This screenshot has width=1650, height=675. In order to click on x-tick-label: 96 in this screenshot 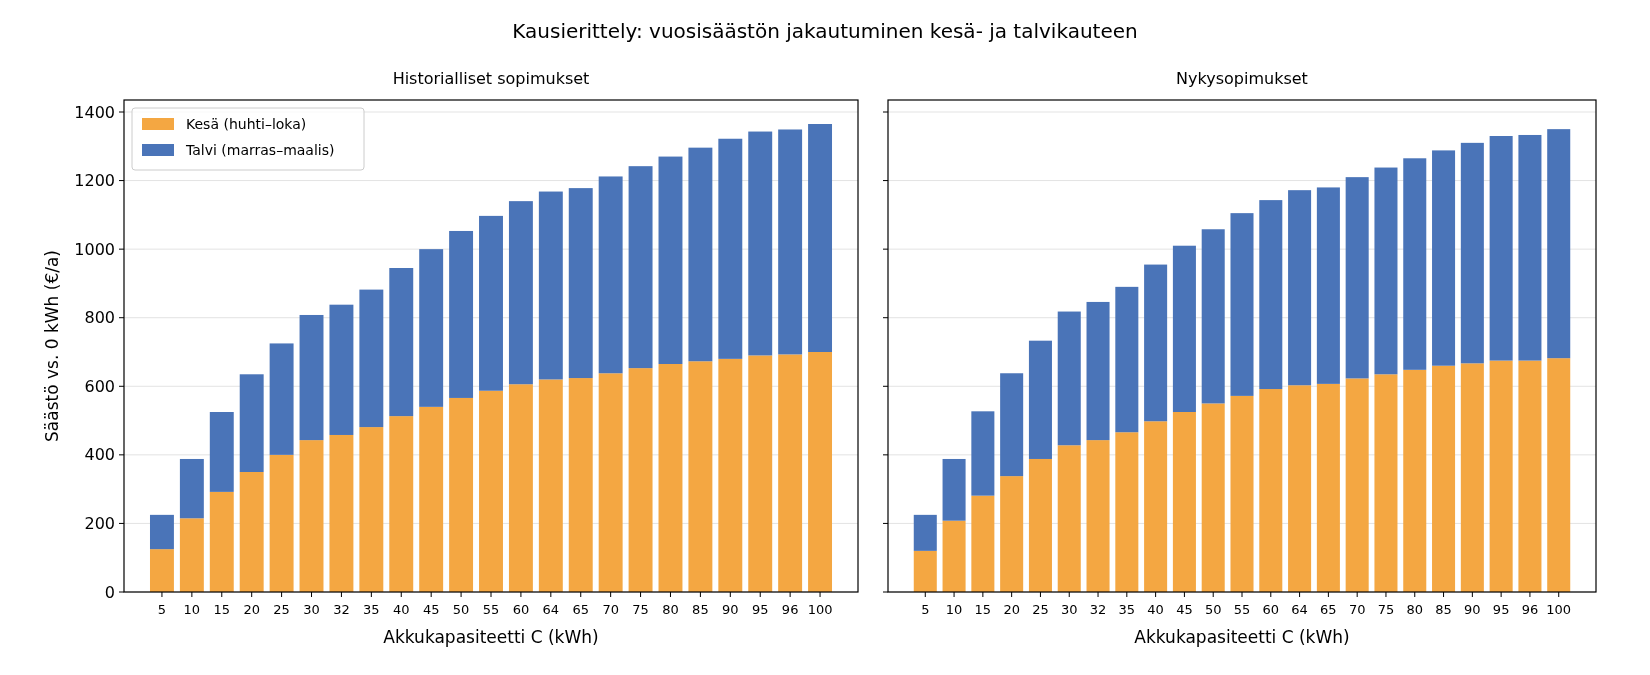, I will do `click(1530, 609)`.